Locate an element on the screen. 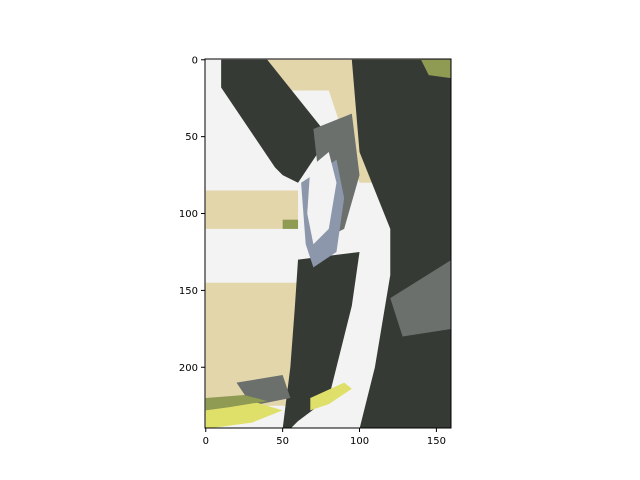 Image resolution: width=640 pixels, height=480 pixels. region-dark-right-mass is located at coordinates (401, 243).